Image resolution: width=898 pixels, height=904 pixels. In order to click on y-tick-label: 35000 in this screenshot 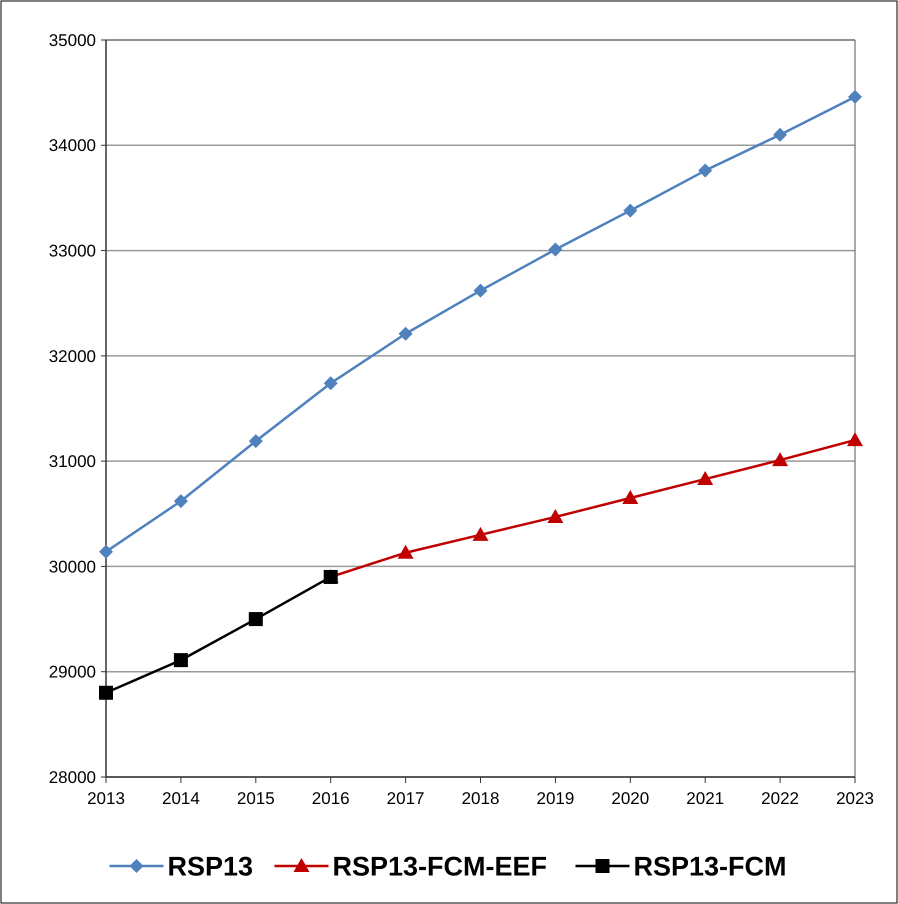, I will do `click(72, 40)`.